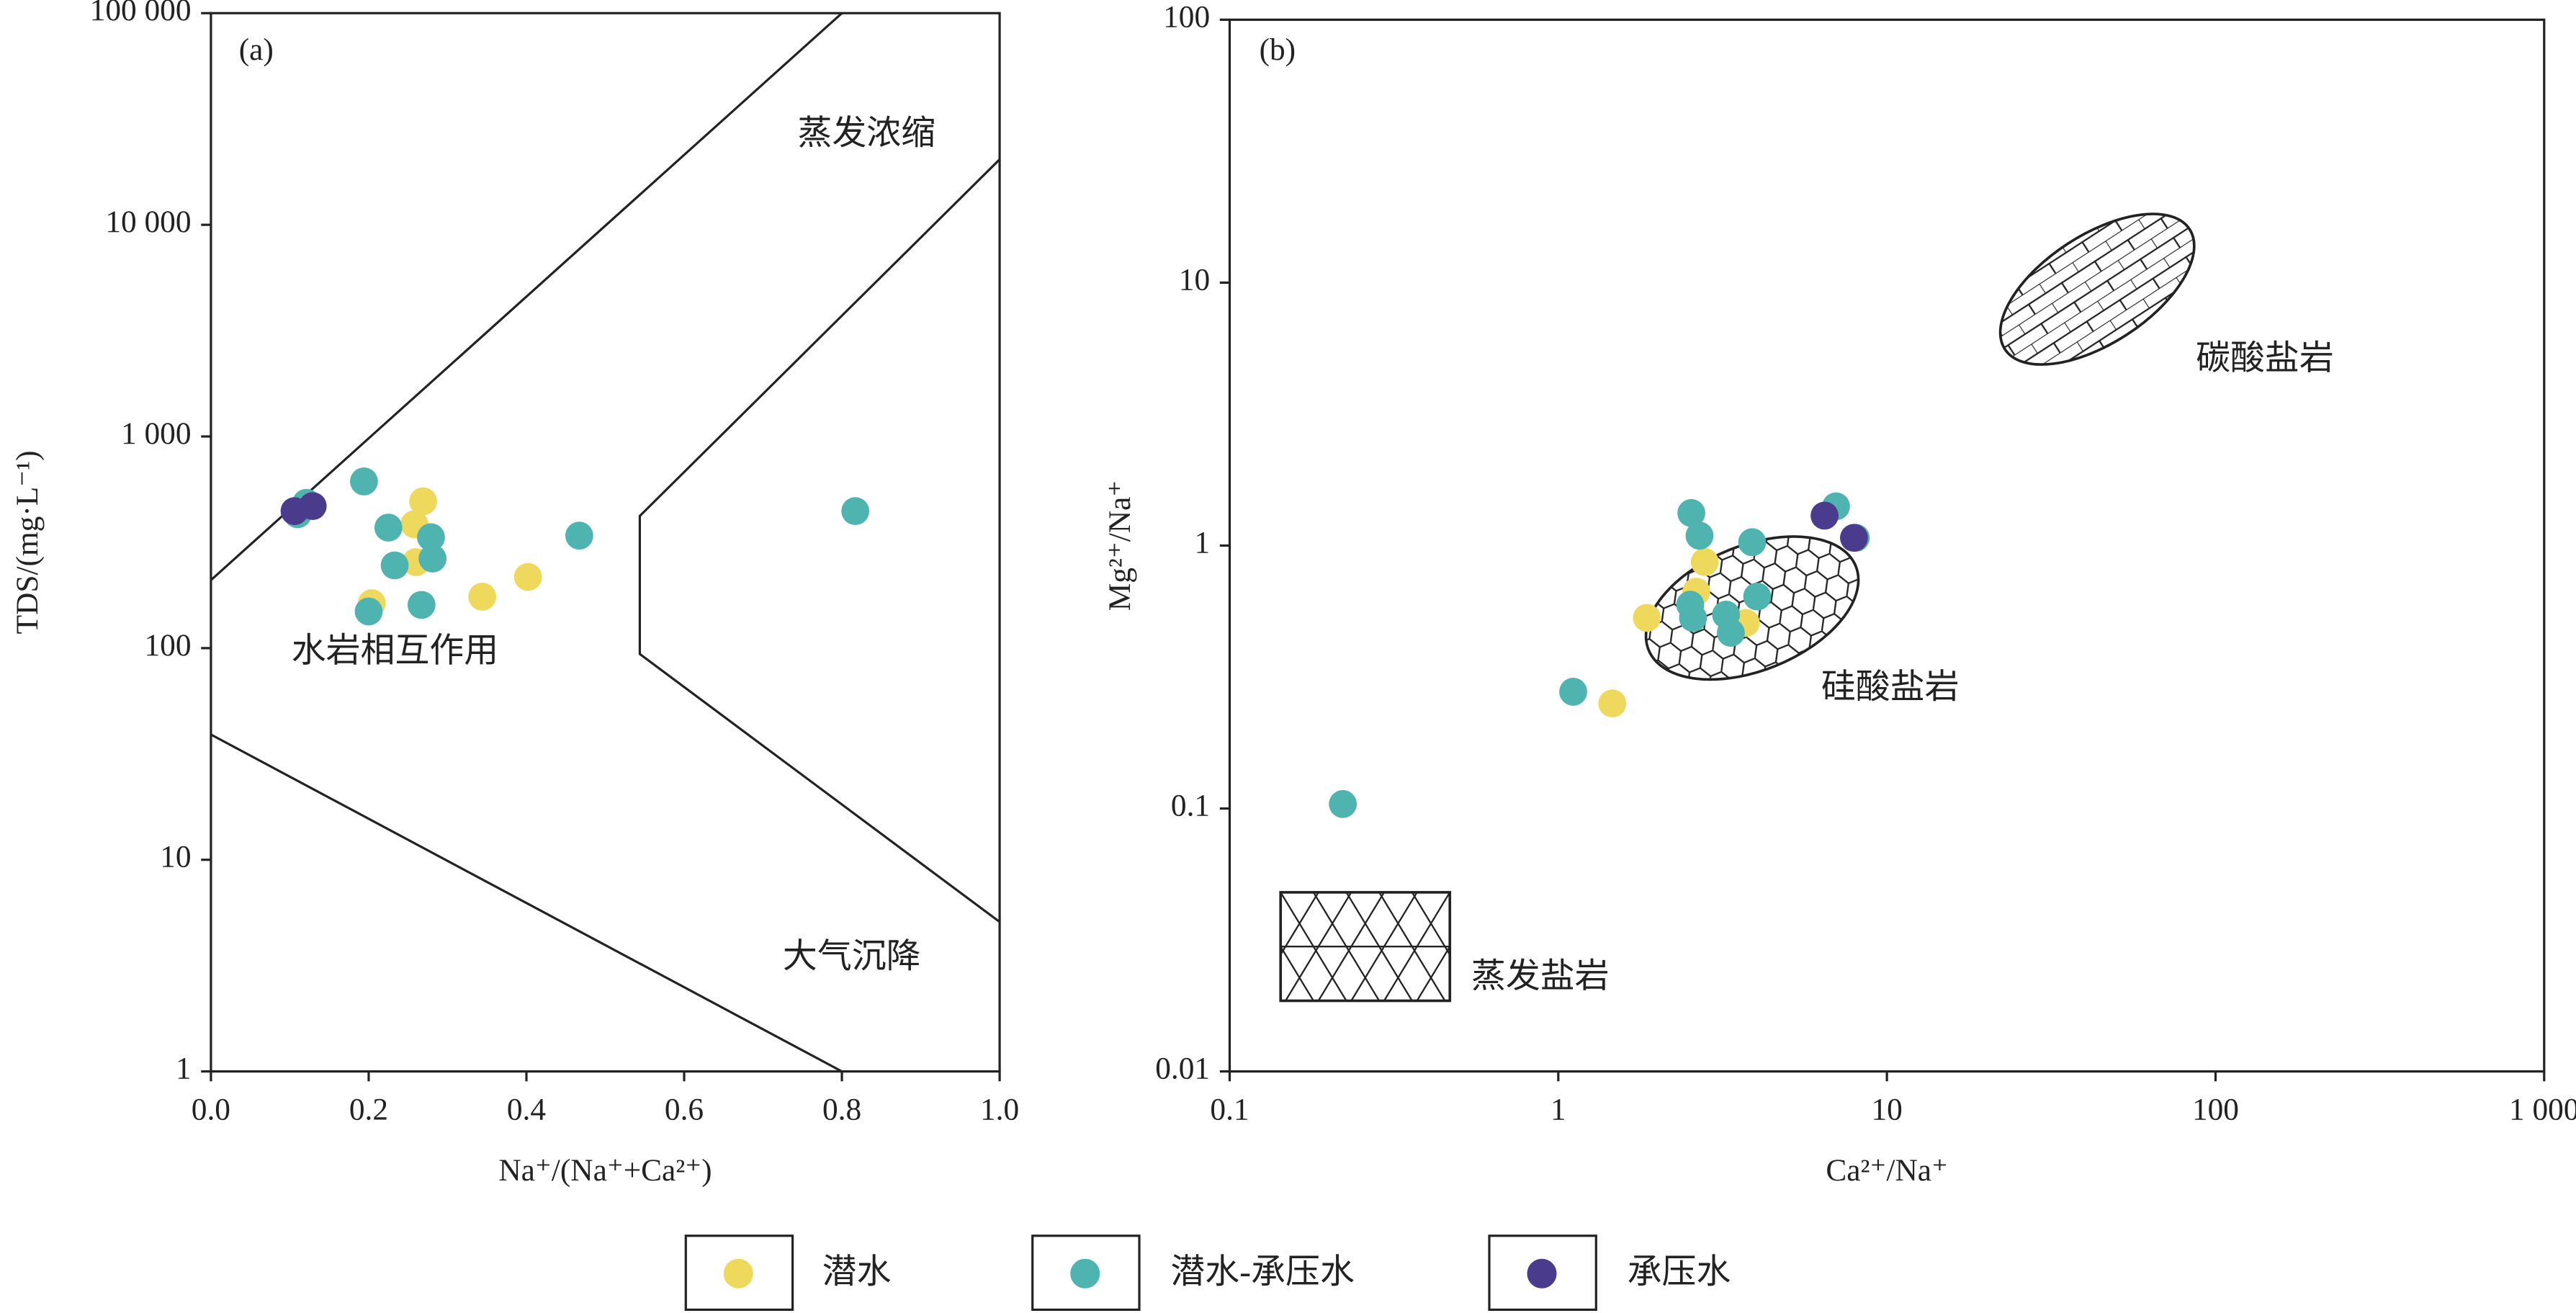 This screenshot has width=2576, height=1313. Describe the element at coordinates (256, 49) in the screenshot. I see `panel-label: (a)` at that location.